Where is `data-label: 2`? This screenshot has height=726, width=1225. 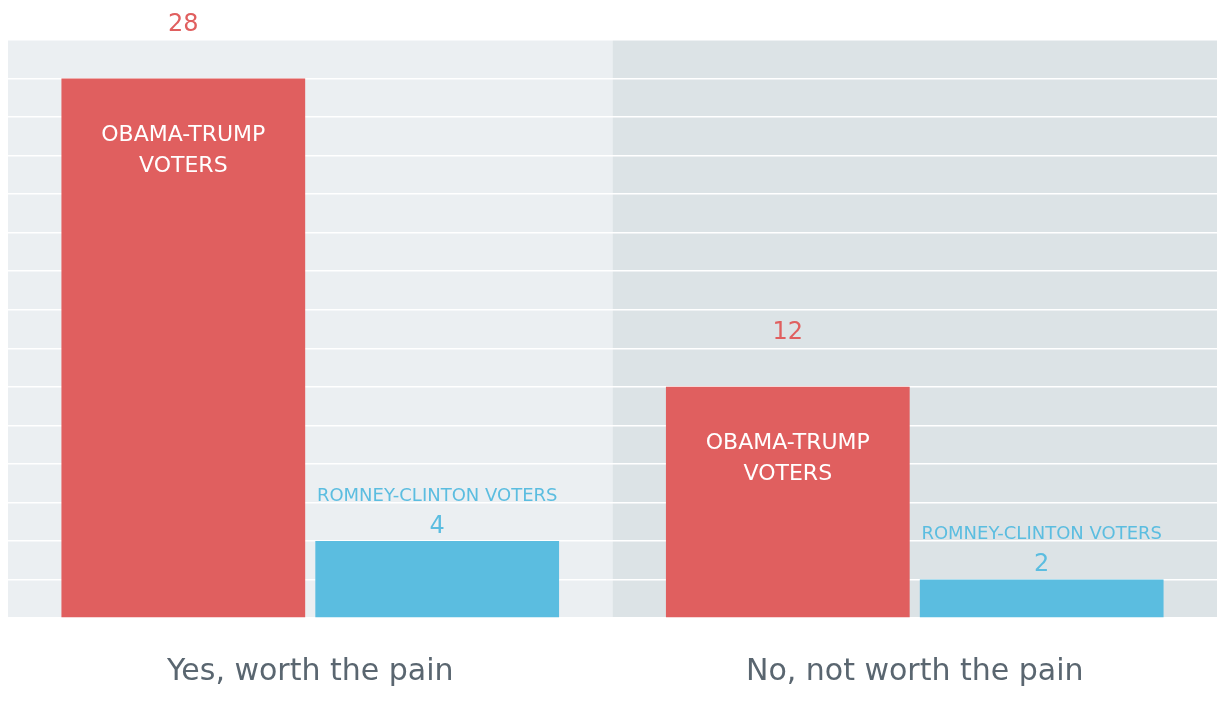
data-label: 2 is located at coordinates (1042, 563).